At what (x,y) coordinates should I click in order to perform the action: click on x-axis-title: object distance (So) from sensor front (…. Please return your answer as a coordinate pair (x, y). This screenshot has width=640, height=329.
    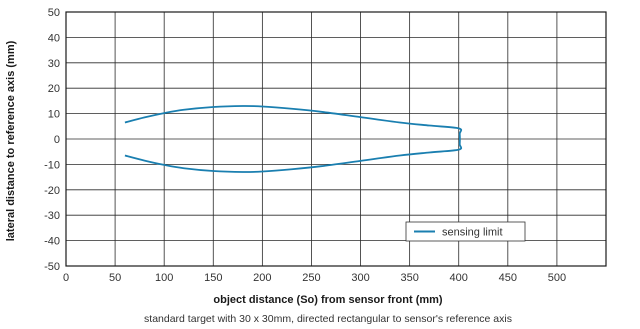
    Looking at the image, I should click on (328, 300).